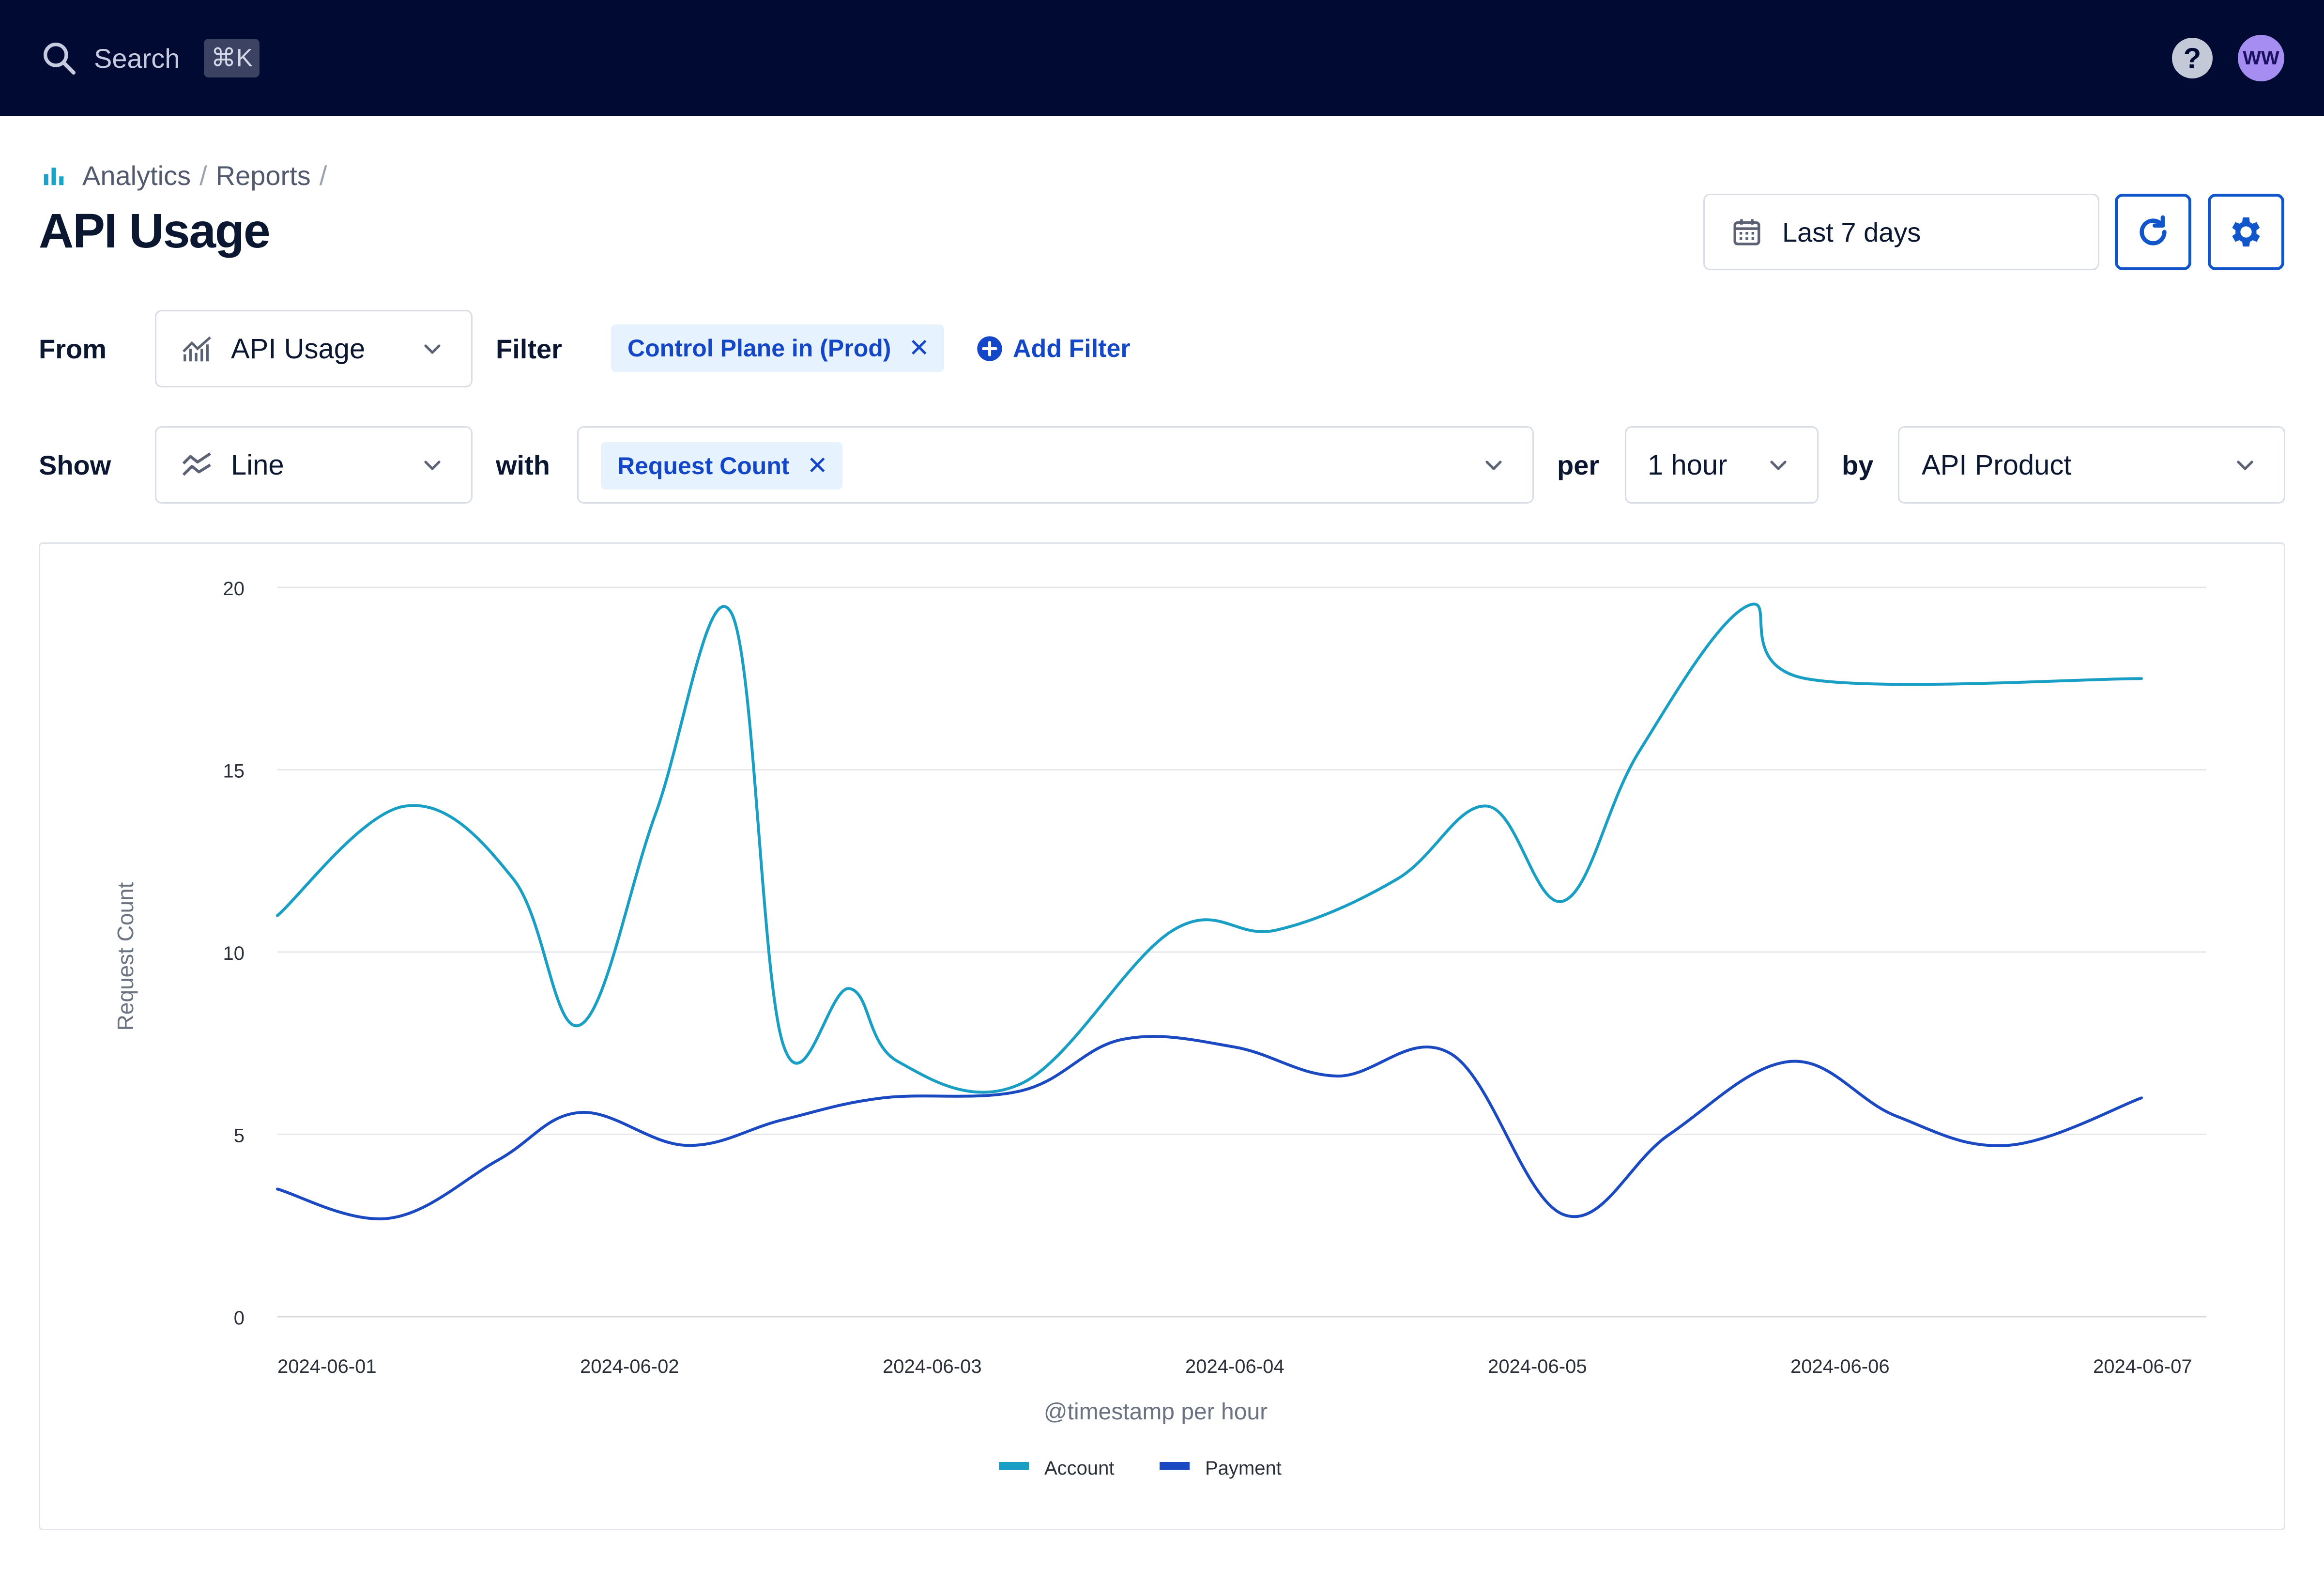  What do you see at coordinates (1997, 465) in the screenshot?
I see `group-by-value: API Product` at bounding box center [1997, 465].